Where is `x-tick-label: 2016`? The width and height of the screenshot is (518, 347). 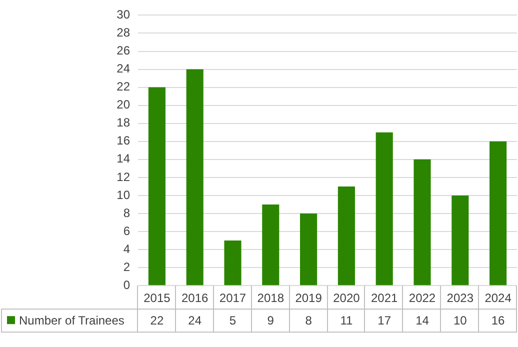
x-tick-label: 2016 is located at coordinates (195, 298).